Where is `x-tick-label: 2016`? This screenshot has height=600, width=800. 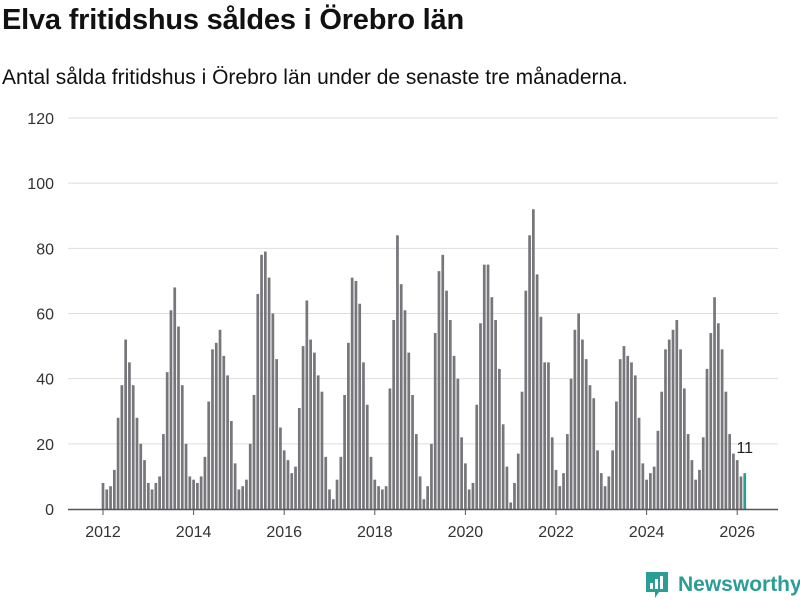 x-tick-label: 2016 is located at coordinates (284, 532).